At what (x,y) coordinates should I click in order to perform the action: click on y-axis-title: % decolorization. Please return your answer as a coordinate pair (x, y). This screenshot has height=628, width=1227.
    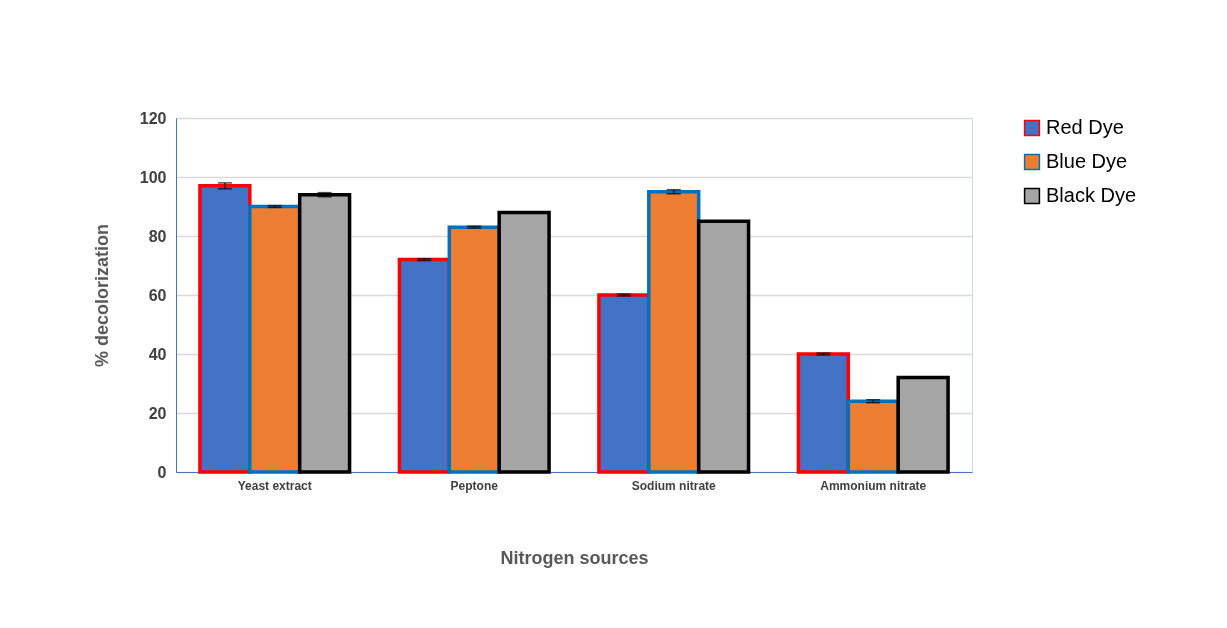
    Looking at the image, I should click on (101, 295).